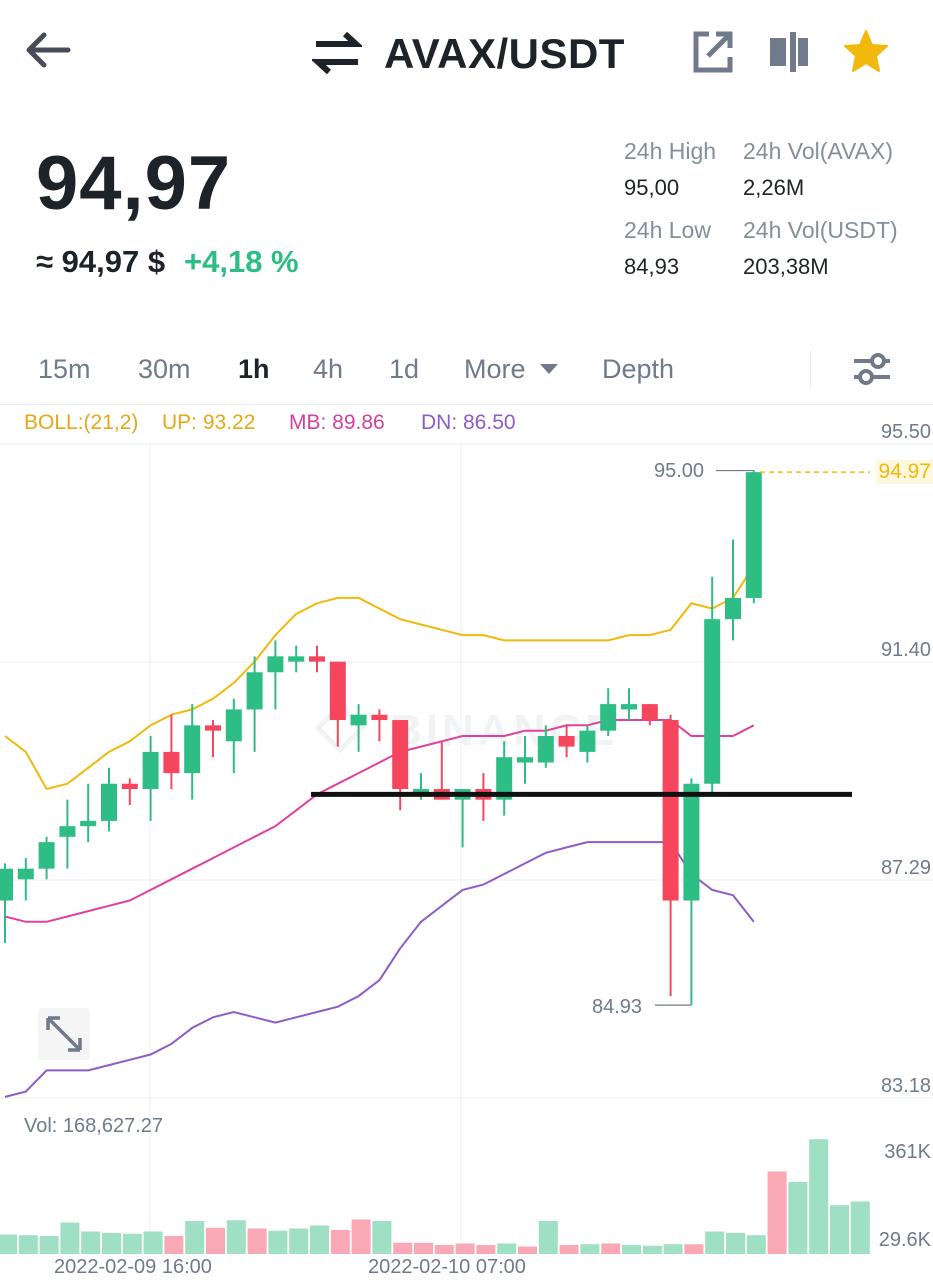  Describe the element at coordinates (904, 1240) in the screenshot. I see `volume-tick-1: 29.6K` at that location.